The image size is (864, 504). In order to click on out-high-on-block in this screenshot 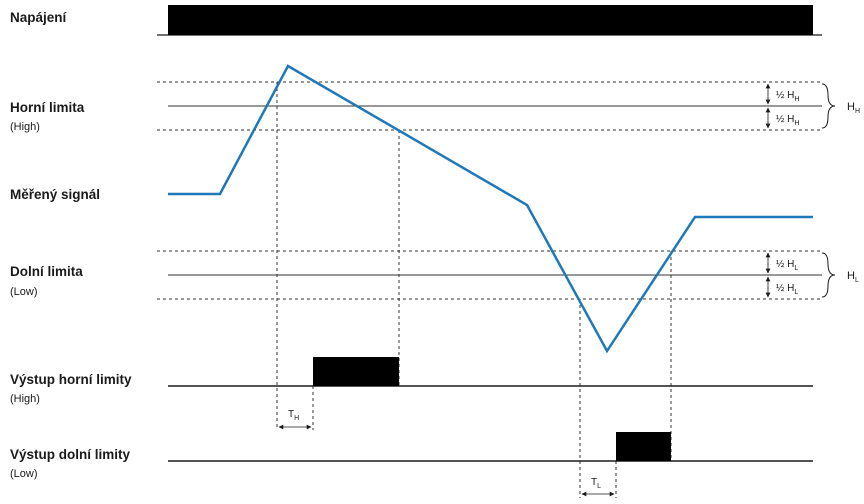, I will do `click(356, 371)`.